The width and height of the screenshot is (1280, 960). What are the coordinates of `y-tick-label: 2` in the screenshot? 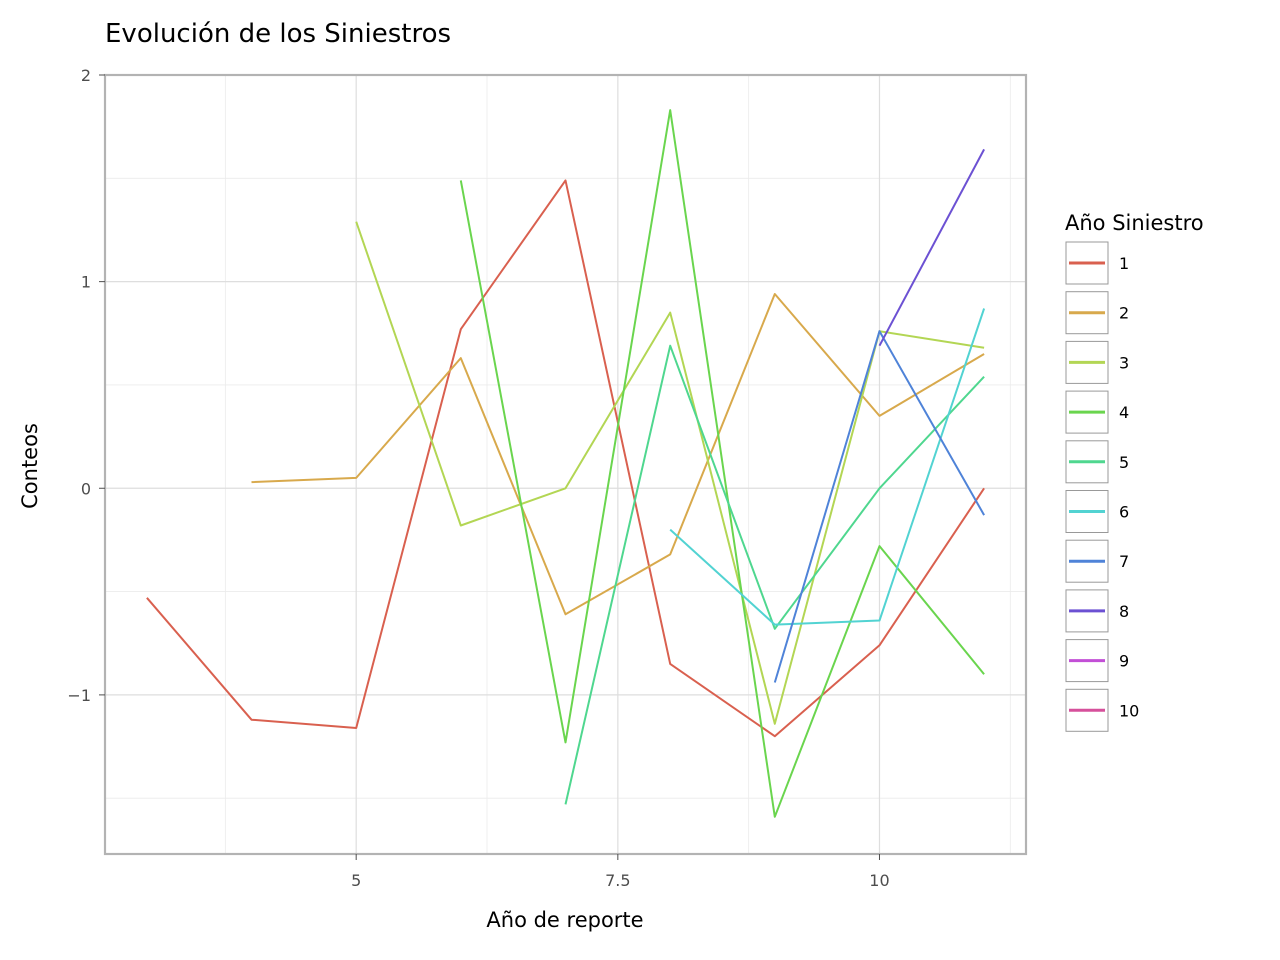 It's located at (86, 75).